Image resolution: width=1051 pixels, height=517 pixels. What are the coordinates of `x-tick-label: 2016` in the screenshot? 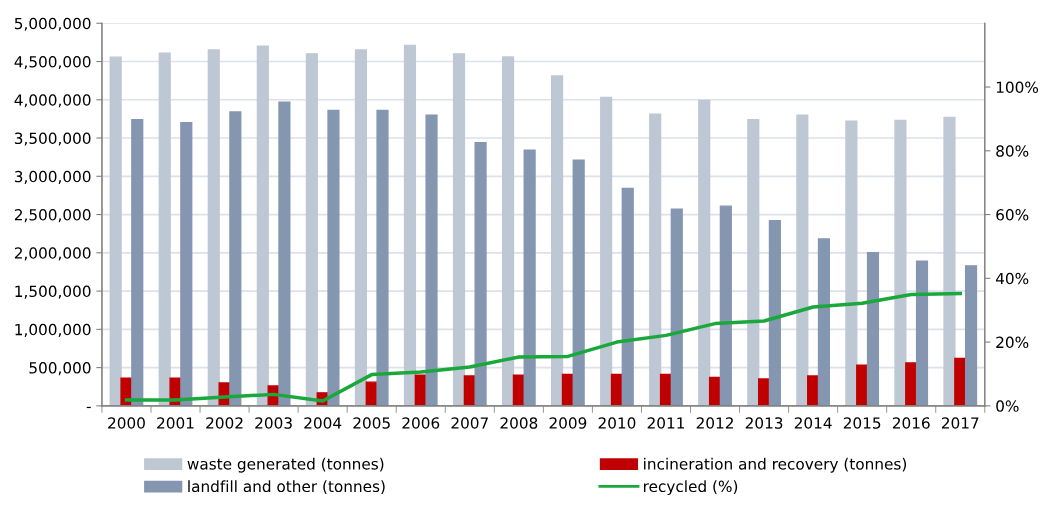 It's located at (911, 423).